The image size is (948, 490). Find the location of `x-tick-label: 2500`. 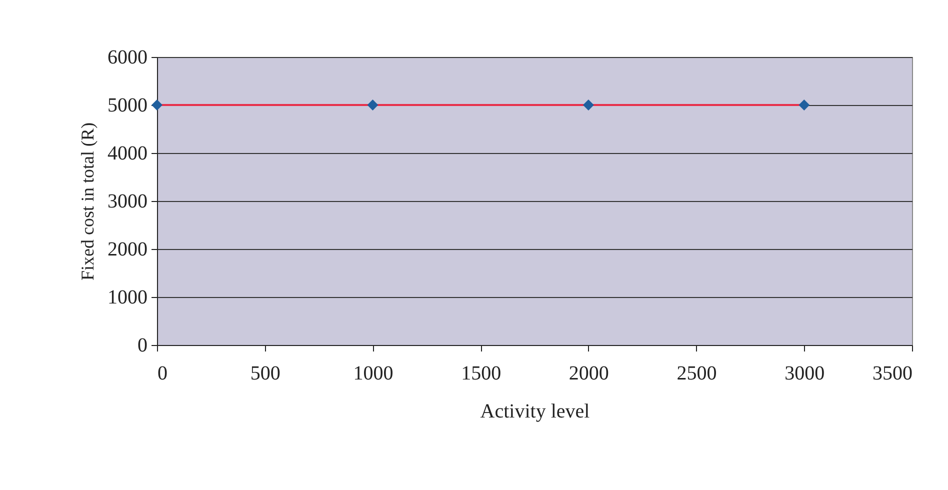

x-tick-label: 2500 is located at coordinates (696, 373).